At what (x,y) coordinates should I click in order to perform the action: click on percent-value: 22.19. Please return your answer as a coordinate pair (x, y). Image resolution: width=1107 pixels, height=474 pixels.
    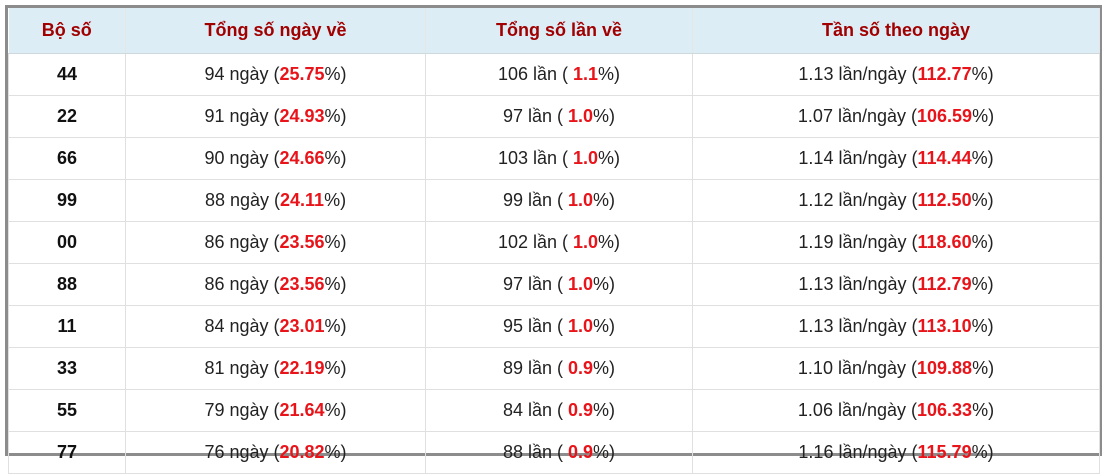
    Looking at the image, I should click on (302, 368).